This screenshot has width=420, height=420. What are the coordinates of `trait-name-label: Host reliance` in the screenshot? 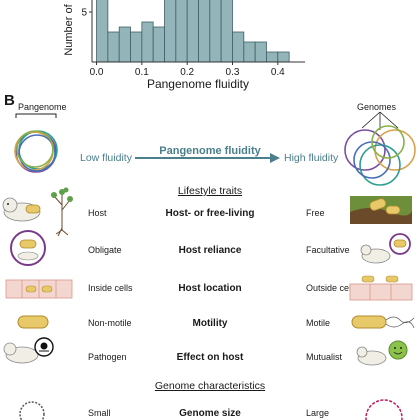 It's located at (210, 250).